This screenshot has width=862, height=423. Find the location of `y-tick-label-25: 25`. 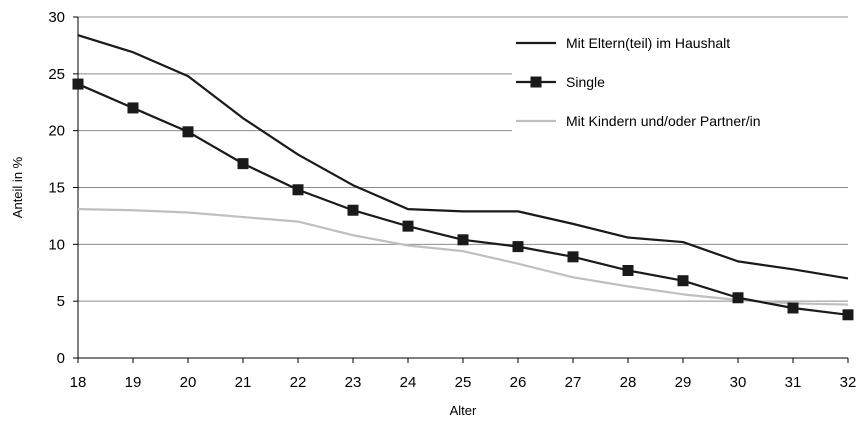

y-tick-label-25: 25 is located at coordinates (56, 74).